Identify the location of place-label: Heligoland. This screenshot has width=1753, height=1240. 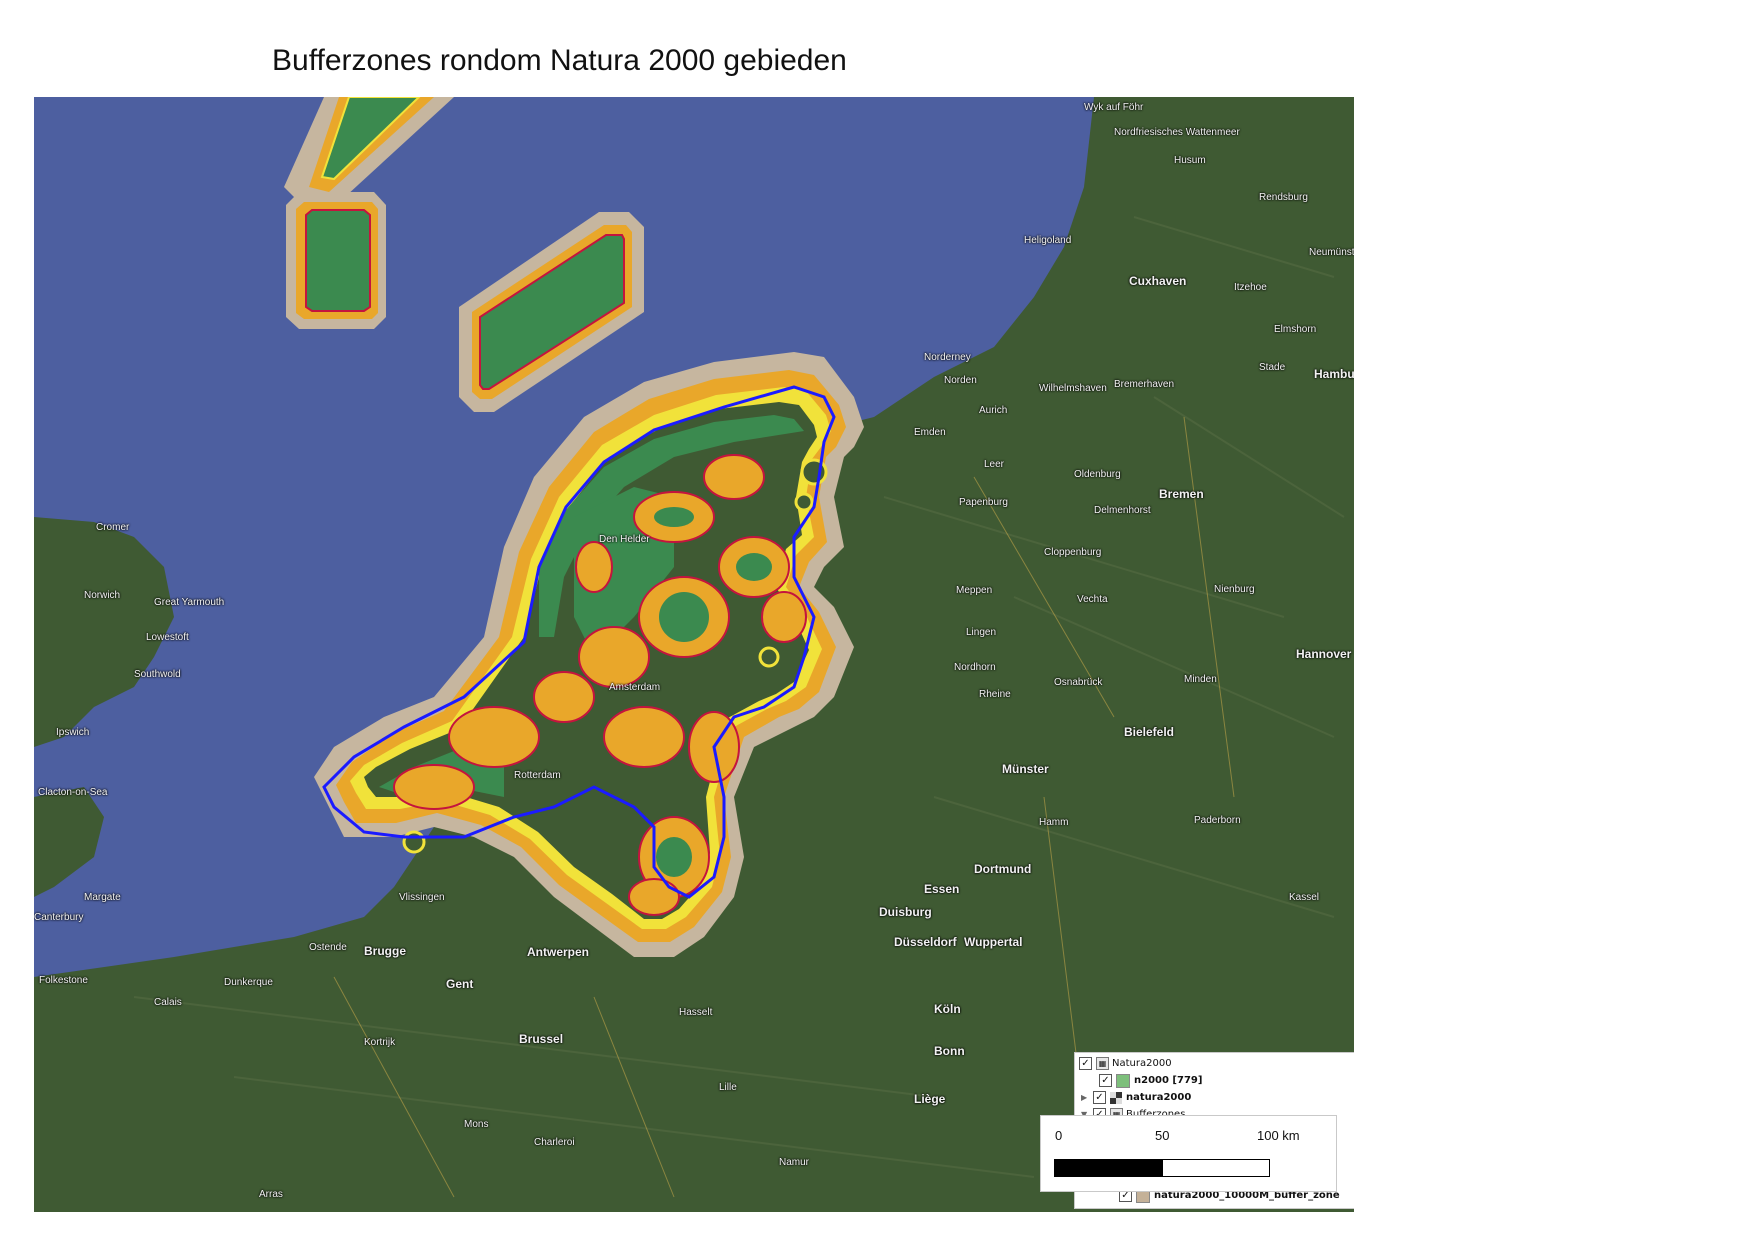
(1048, 240).